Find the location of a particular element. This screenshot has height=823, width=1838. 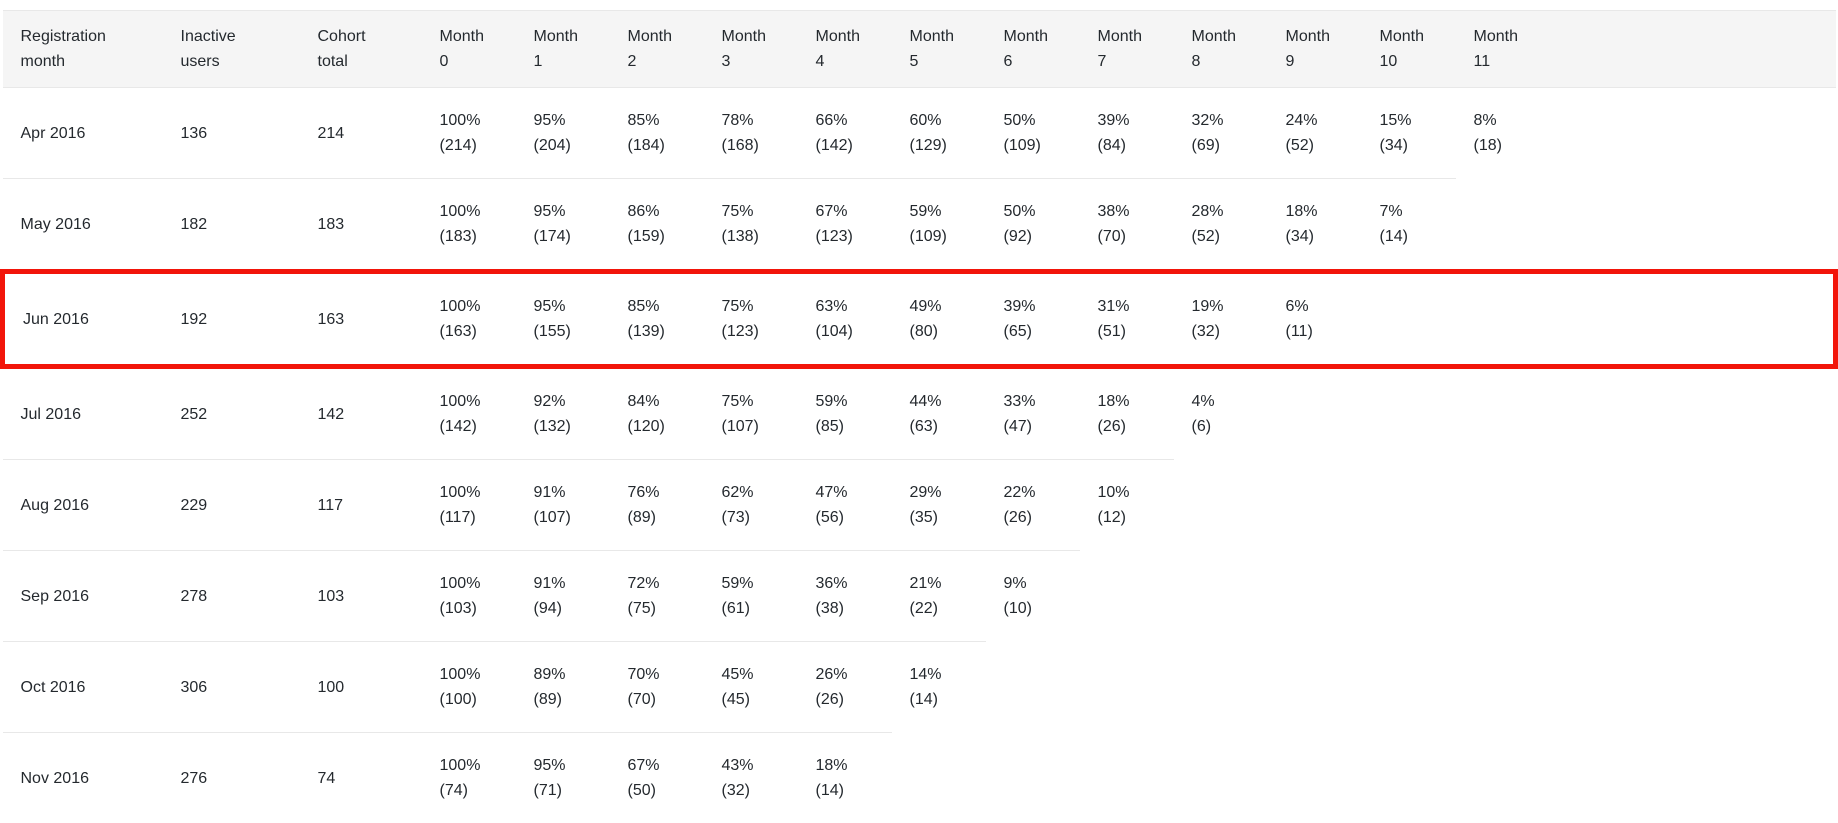

registration-month-cell: Nov 2016 is located at coordinates (83, 778).